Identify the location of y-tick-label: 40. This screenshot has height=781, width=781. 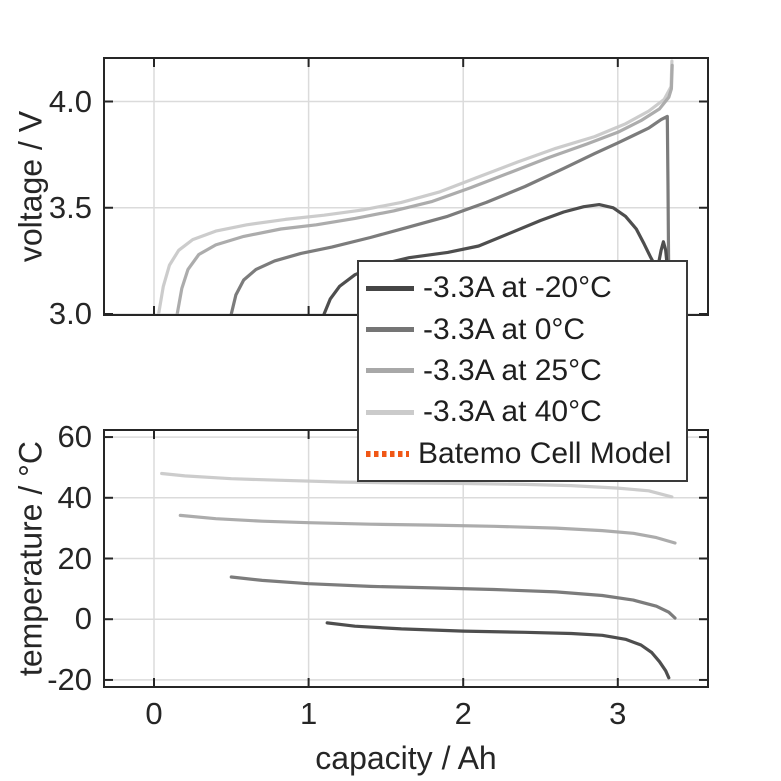
(74, 497).